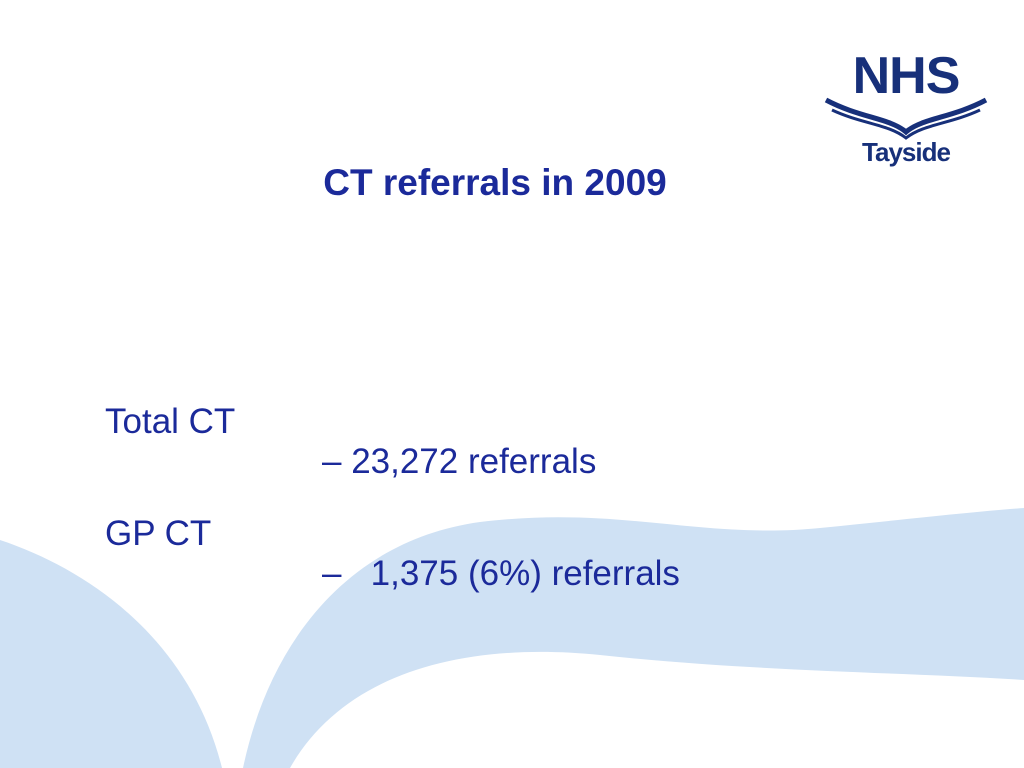  Describe the element at coordinates (906, 152) in the screenshot. I see `logo-region: Tayside` at that location.